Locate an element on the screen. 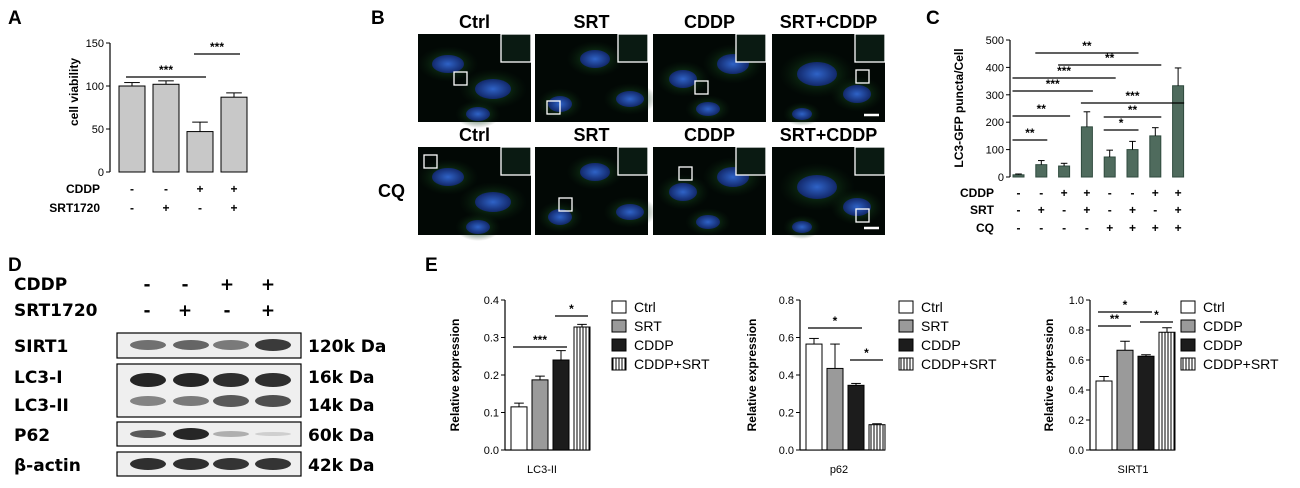 Image resolution: width=1300 pixels, height=488 pixels. band-name: SIRT1 is located at coordinates (41, 347).